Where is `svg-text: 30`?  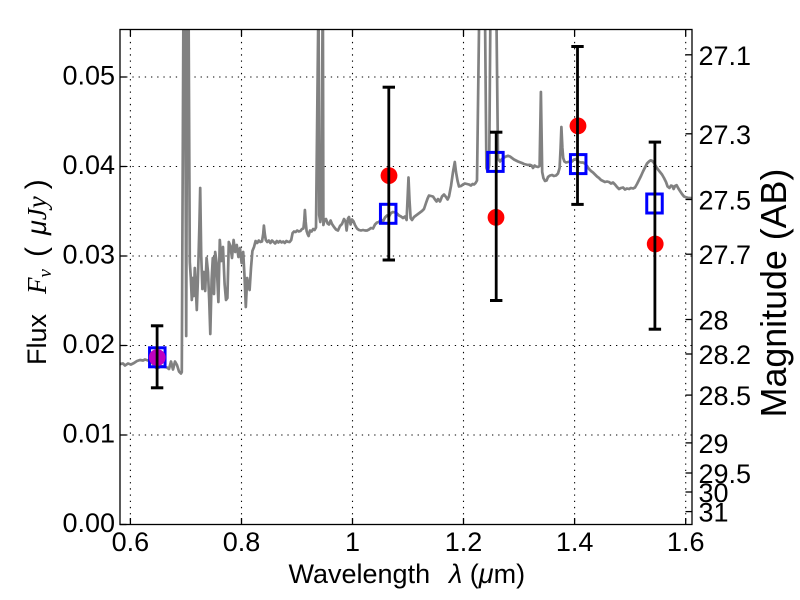
svg-text: 30 is located at coordinates (714, 493).